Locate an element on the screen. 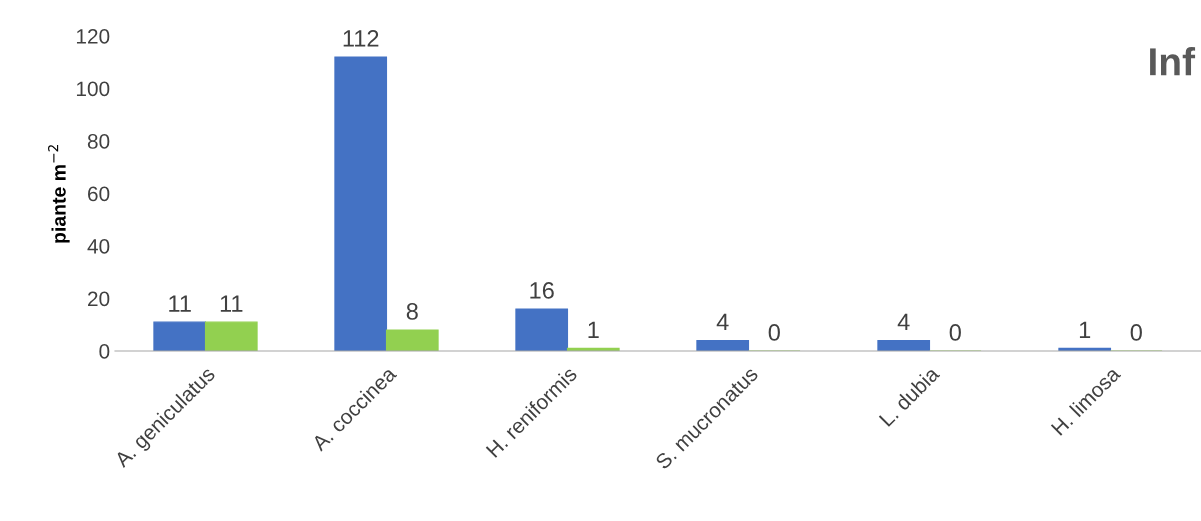  annotation: Inf is located at coordinates (1173, 61).